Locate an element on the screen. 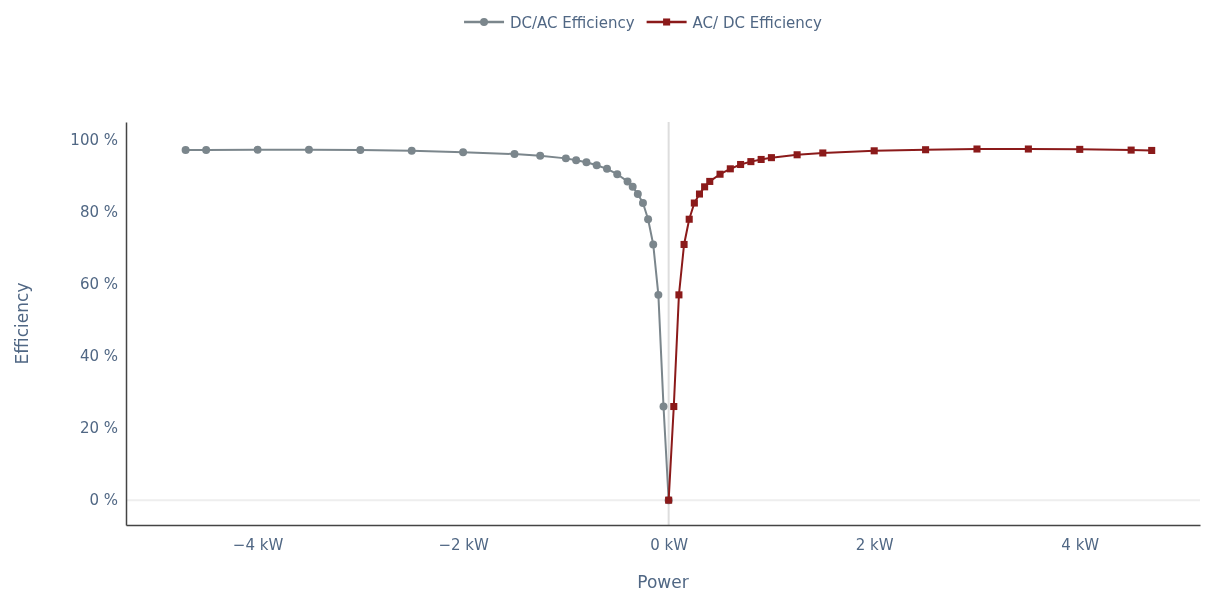 Image resolution: width=1213 pixels, height=592 pixels. y-tick-label: 20 % is located at coordinates (98, 428).